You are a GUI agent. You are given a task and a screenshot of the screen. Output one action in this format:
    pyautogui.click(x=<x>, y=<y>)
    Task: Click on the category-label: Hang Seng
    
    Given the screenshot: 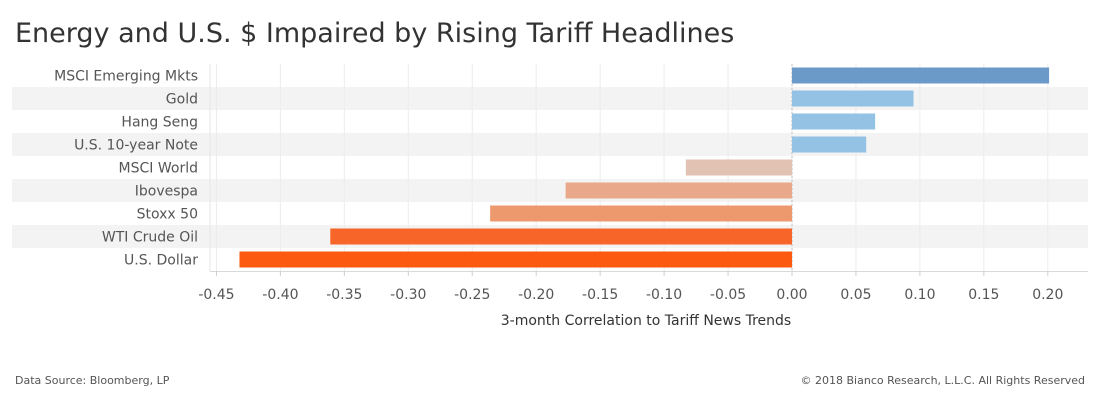 What is the action you would take?
    pyautogui.click(x=159, y=123)
    